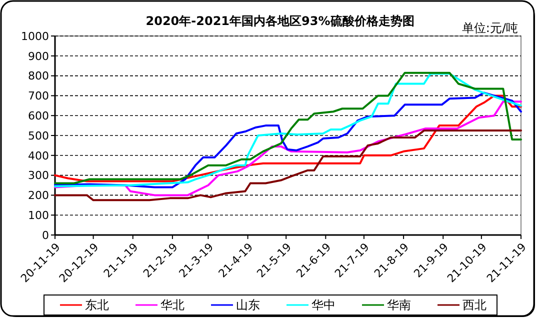 This screenshot has height=325, width=543. Describe the element at coordinates (97, 305) in the screenshot. I see `legend-label: 东北` at that location.